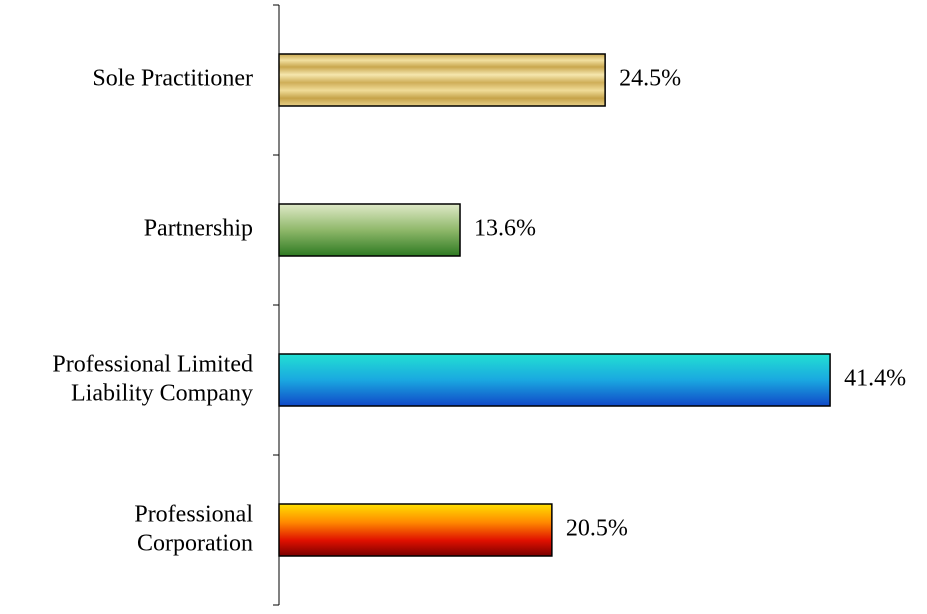 This screenshot has height=614, width=927. I want to click on value-label: 20.5%, so click(597, 529).